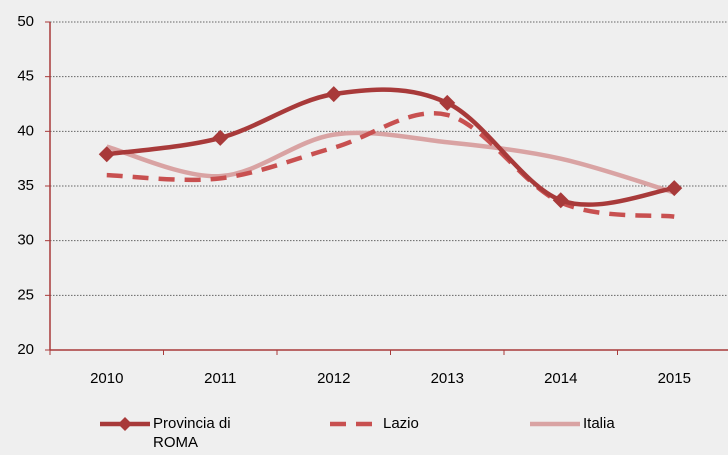 Image resolution: width=728 pixels, height=455 pixels. I want to click on x-tick-label: 2014, so click(560, 378).